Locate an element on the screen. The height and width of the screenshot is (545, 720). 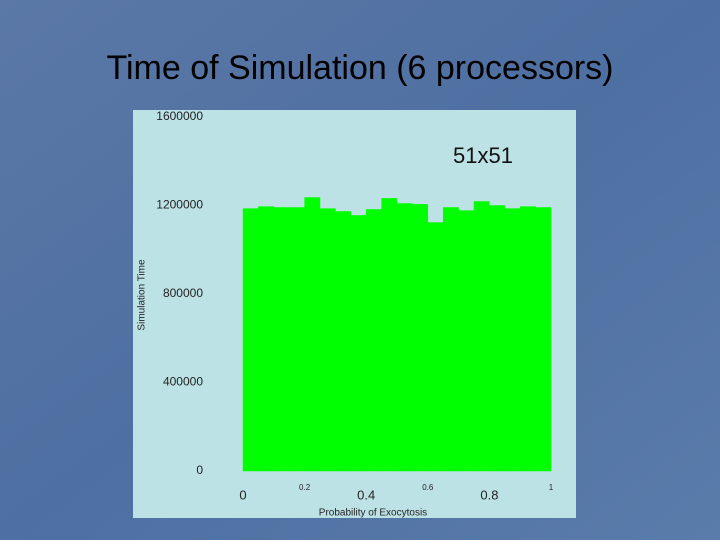
y-tick-label: 1600000 is located at coordinates (179, 116).